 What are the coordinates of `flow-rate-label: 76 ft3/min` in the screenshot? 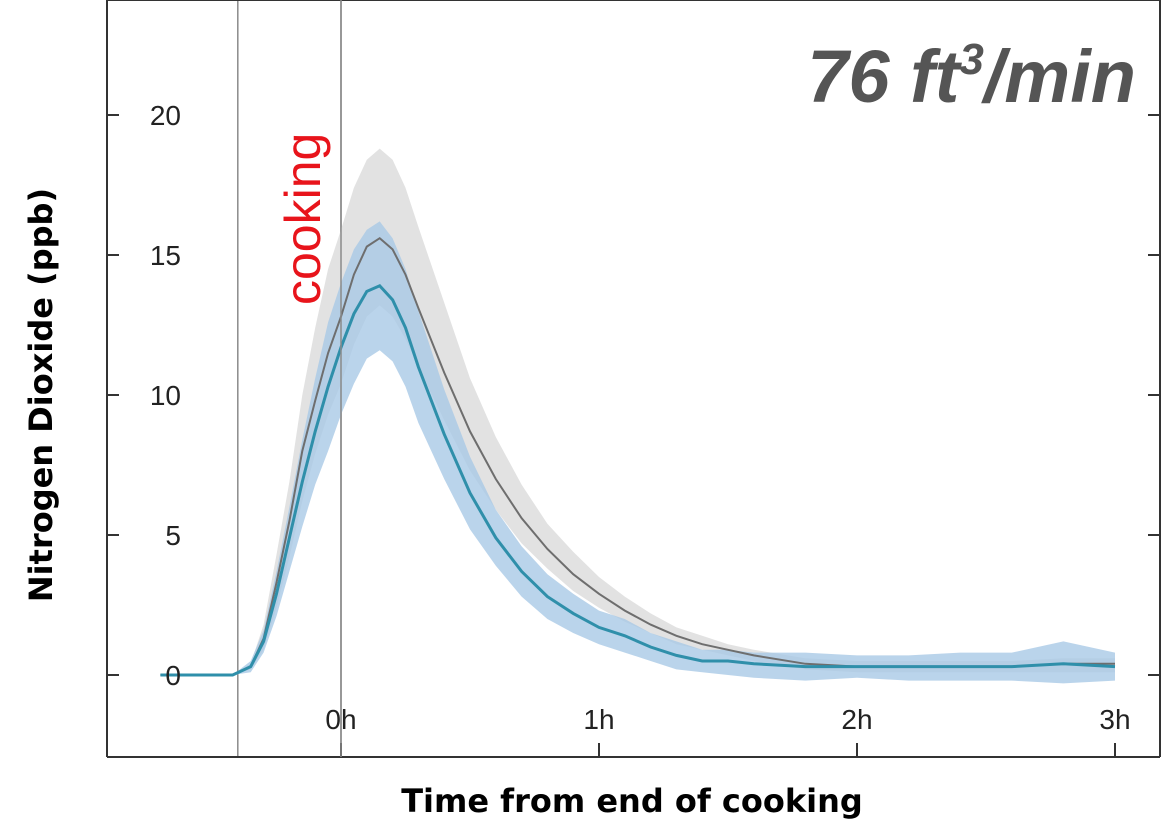 It's located at (971, 76).